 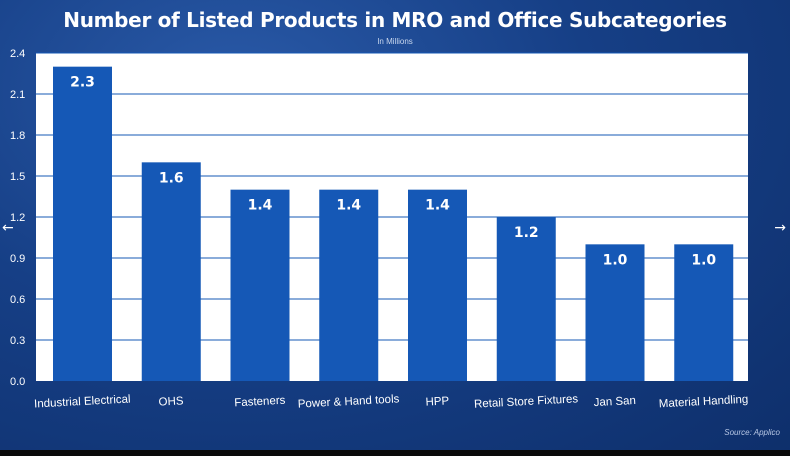 I want to click on prev-slide-icon: ←, so click(x=8, y=228).